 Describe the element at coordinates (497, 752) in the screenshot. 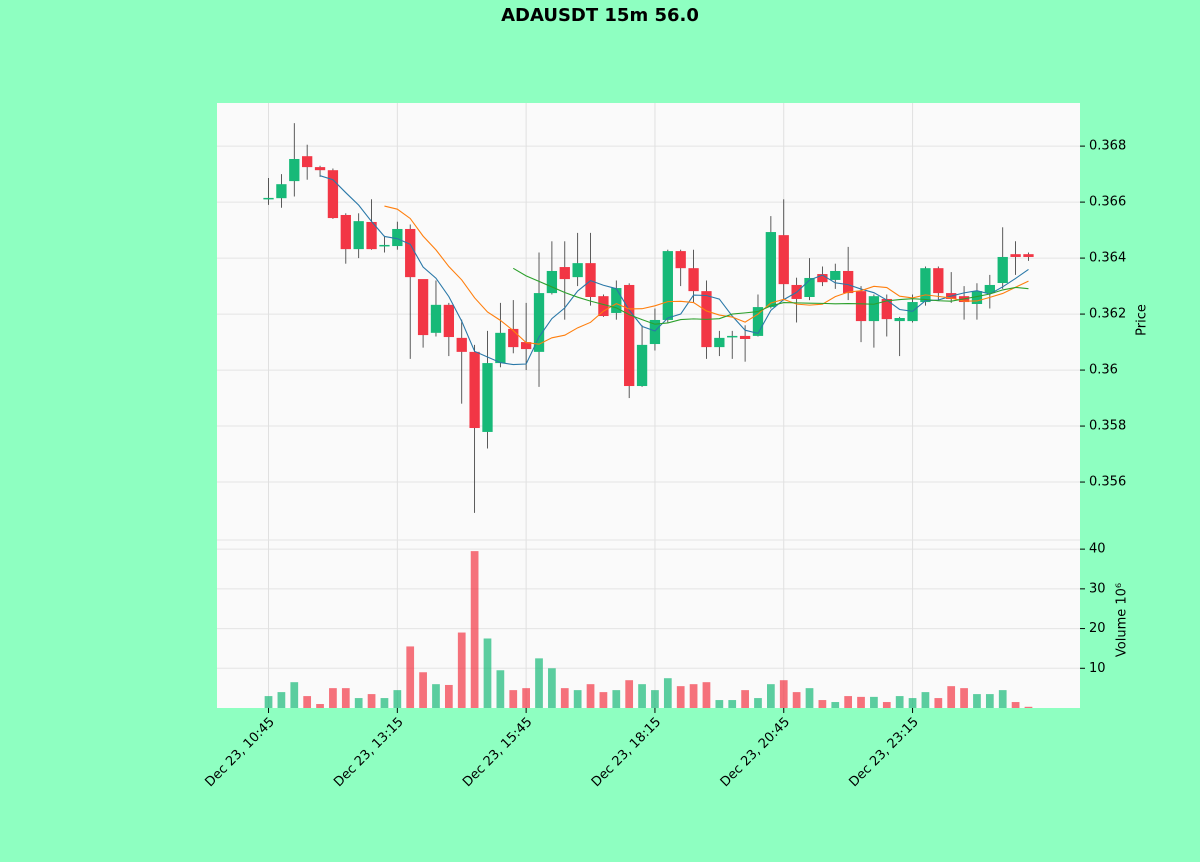

I see `x-tick-label: Dec 23, 15:45` at that location.